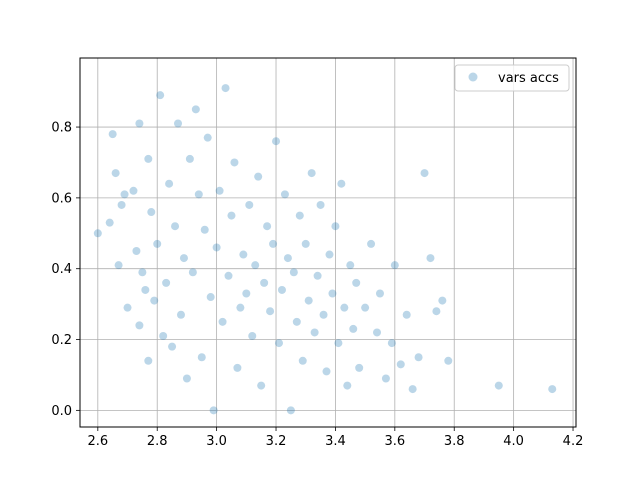 This screenshot has height=480, width=640. Describe the element at coordinates (61, 269) in the screenshot. I see `y-tick-label: 0.4` at that location.